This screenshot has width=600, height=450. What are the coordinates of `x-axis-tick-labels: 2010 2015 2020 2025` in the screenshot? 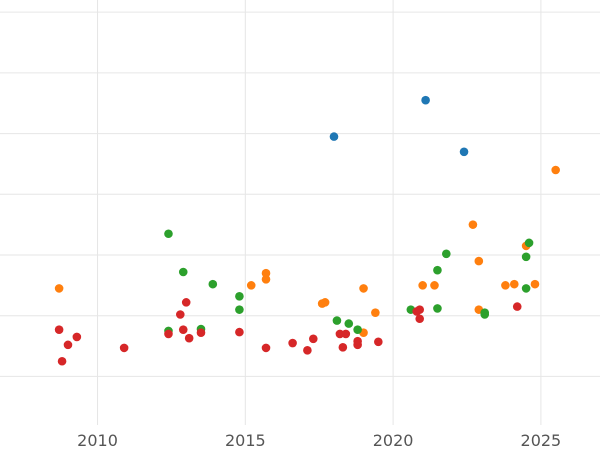 It's located at (319, 440).